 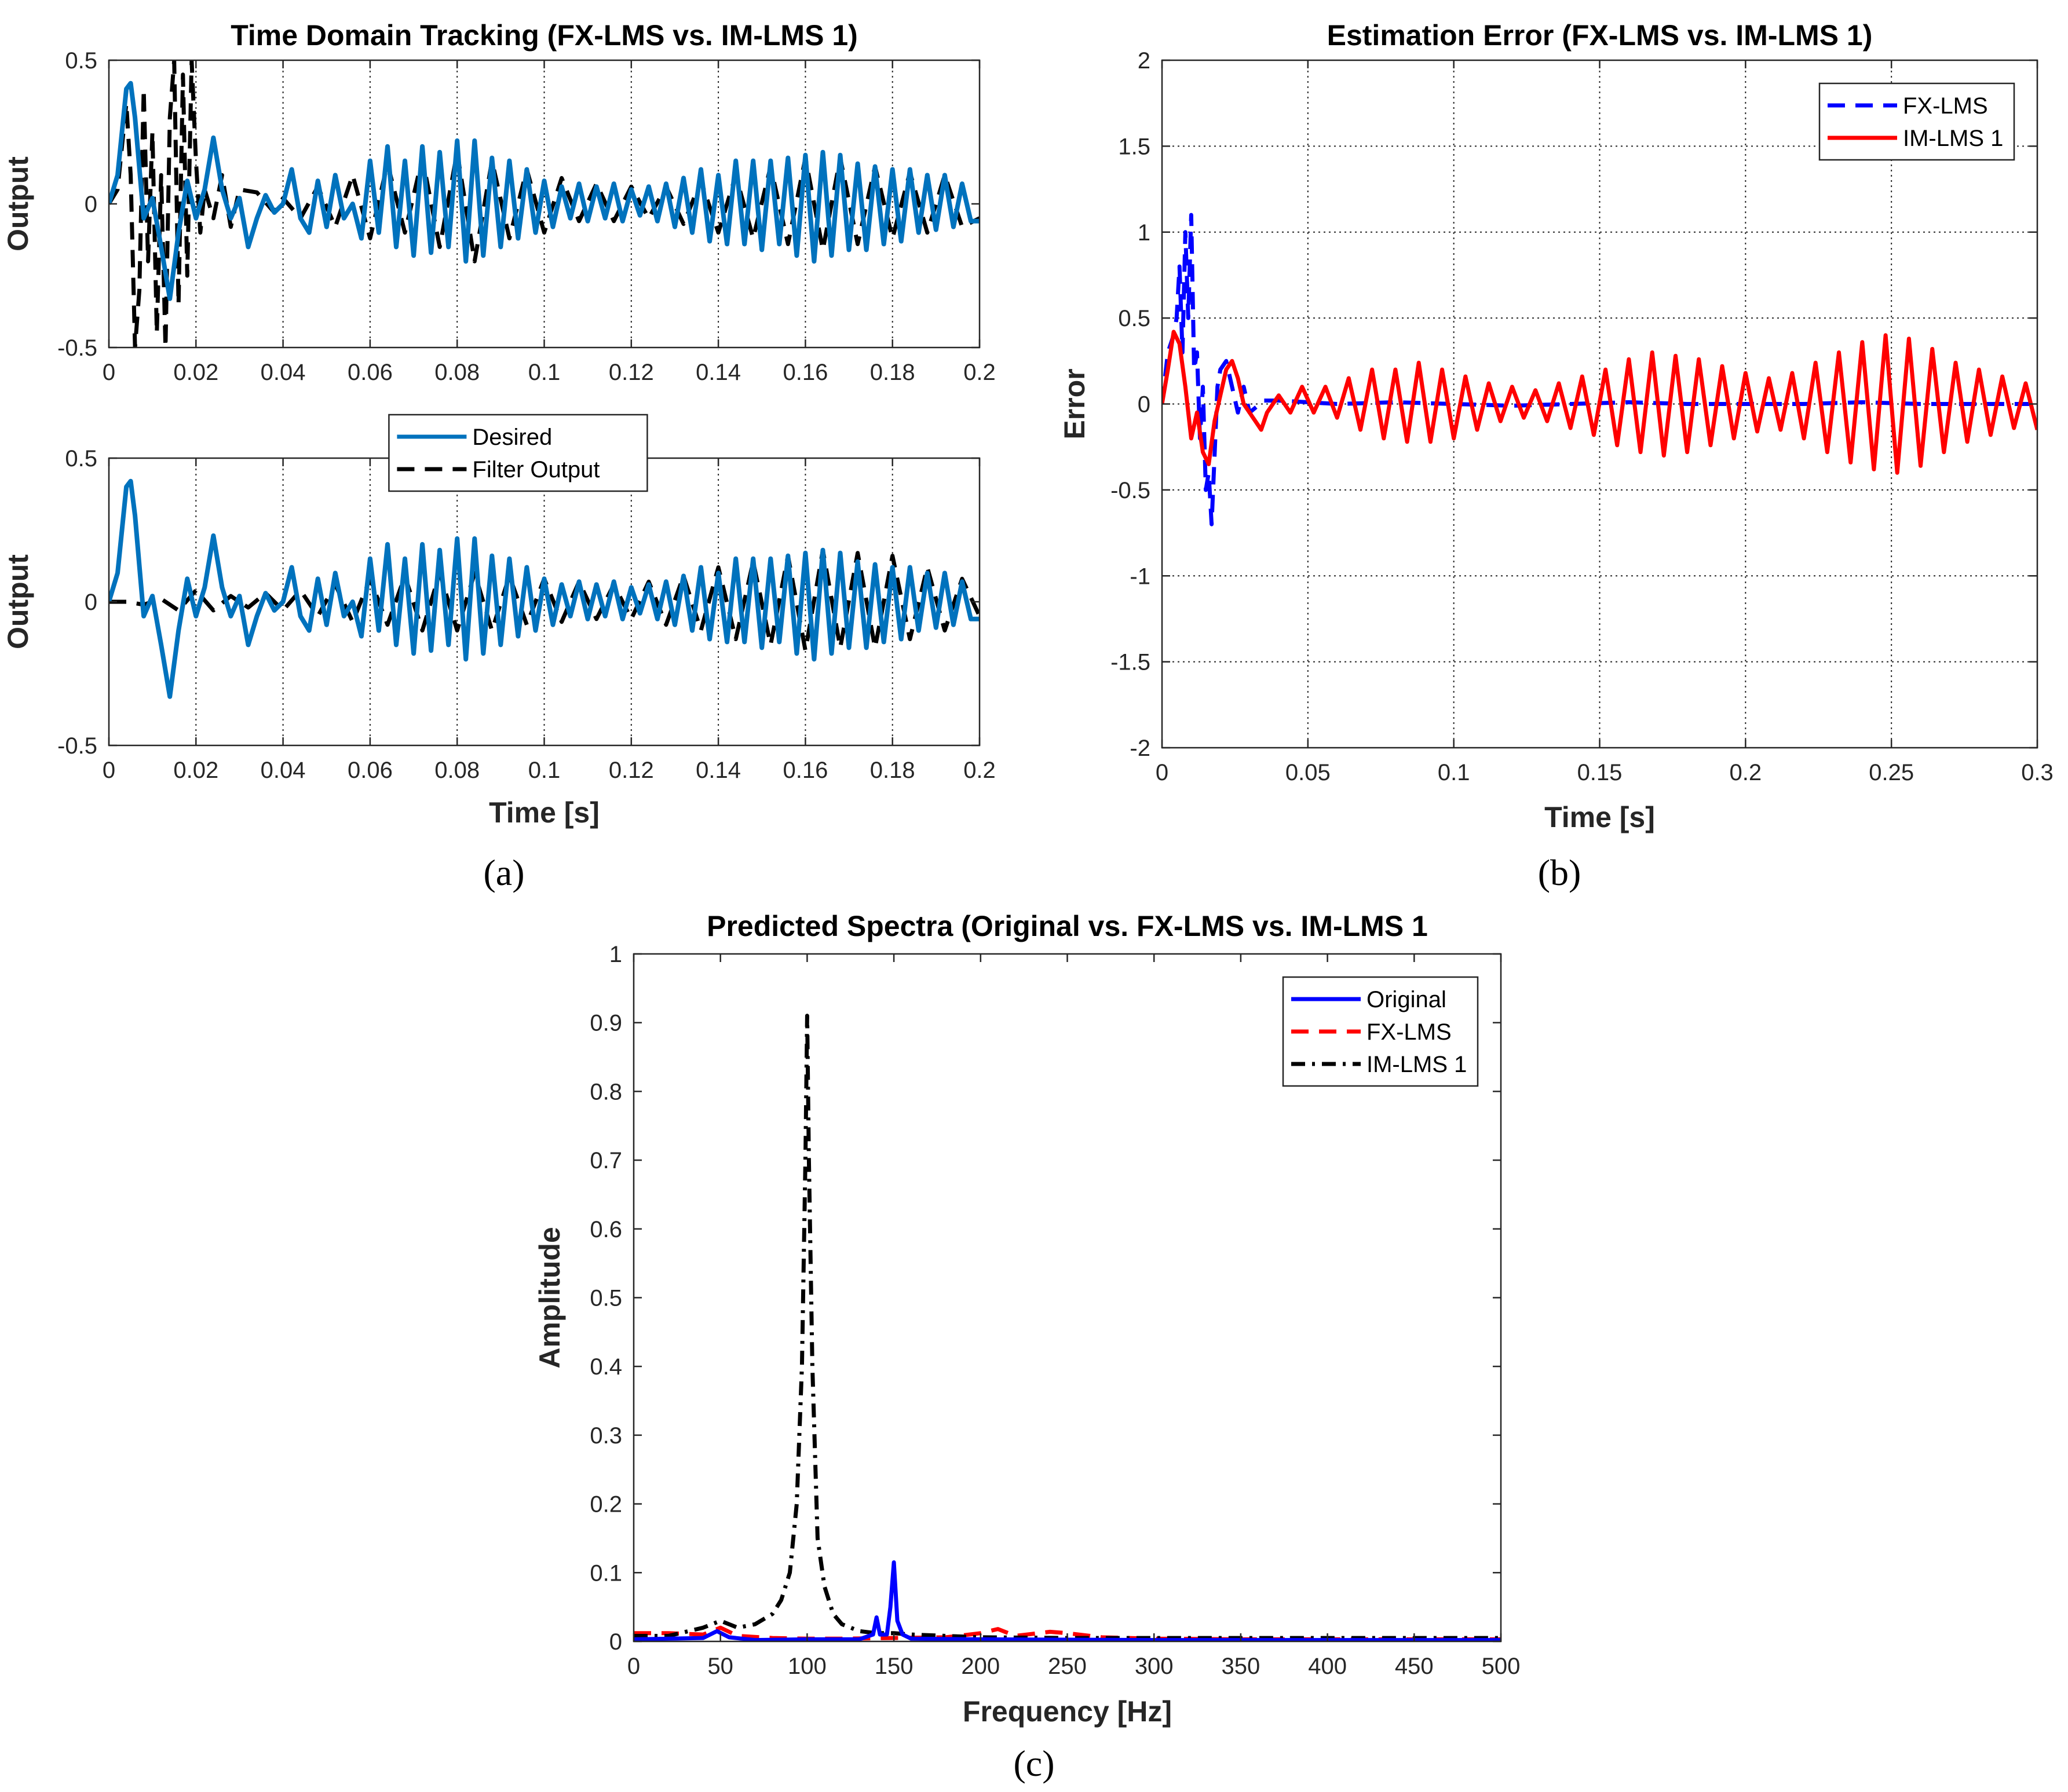 I want to click on x-tick-label-a-bottom: 0.08, so click(x=457, y=771).